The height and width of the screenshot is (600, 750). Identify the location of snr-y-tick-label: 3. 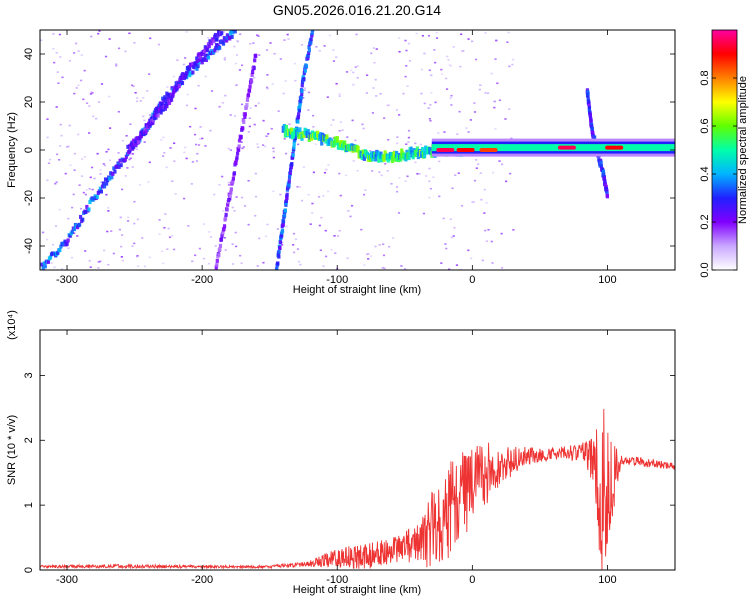
(29, 375).